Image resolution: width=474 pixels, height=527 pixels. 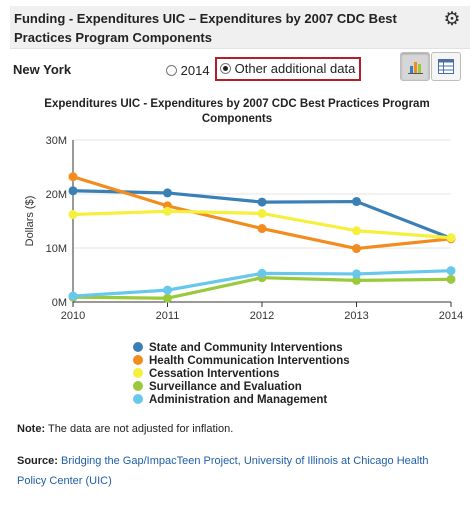 I want to click on source-label: Source:, so click(x=37, y=461).